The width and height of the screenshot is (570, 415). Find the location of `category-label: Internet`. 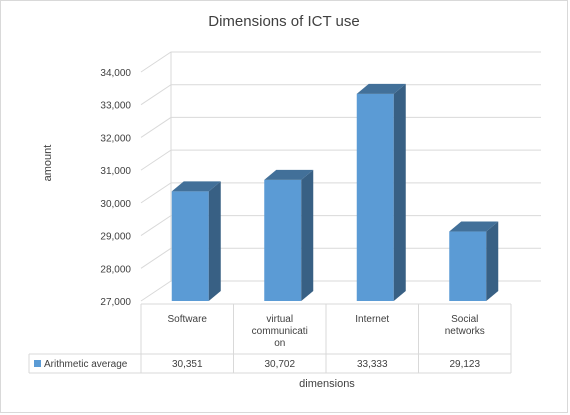

category-label: Internet is located at coordinates (372, 319).